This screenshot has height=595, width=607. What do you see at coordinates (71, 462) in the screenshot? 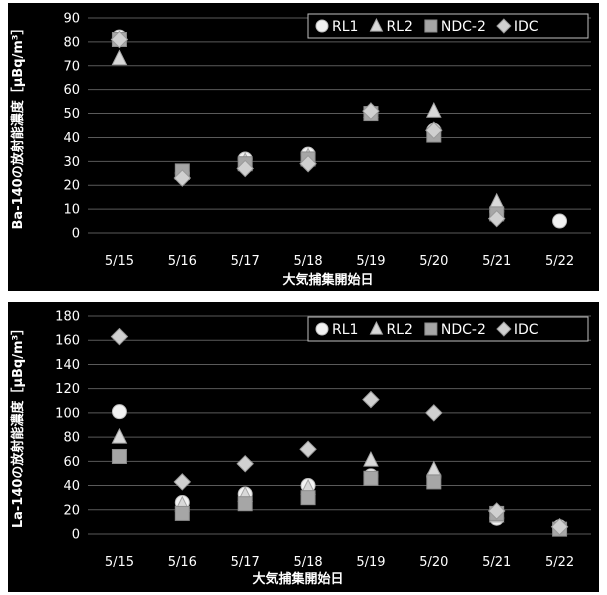
I see `chart2-y-tick-label: 60` at bounding box center [71, 462].